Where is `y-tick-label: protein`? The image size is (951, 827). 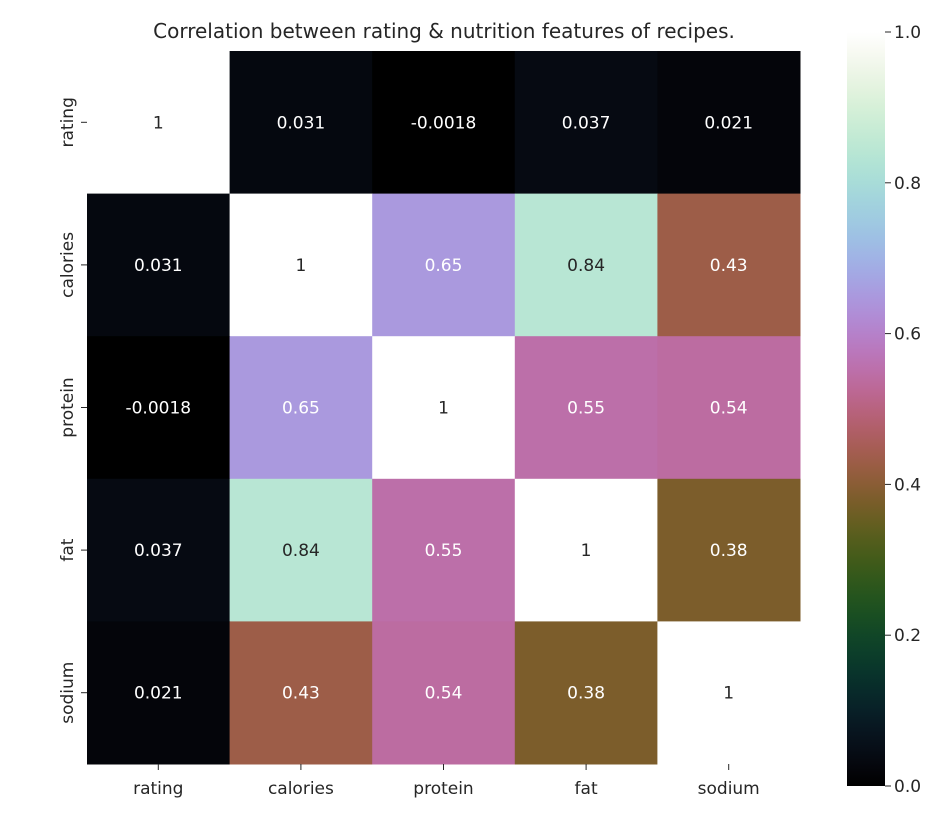 y-tick-label: protein is located at coordinates (68, 407).